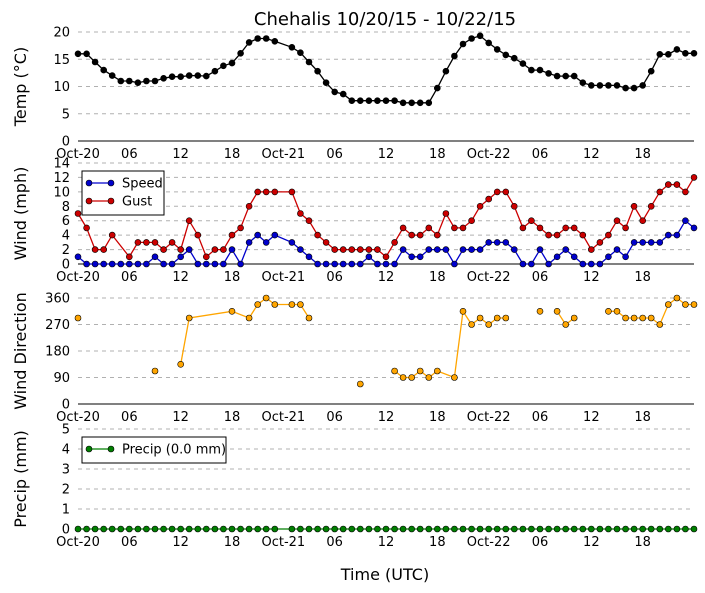 This screenshot has width=705, height=593. What do you see at coordinates (57, 325) in the screenshot?
I see `y-tick-label: 270` at bounding box center [57, 325].